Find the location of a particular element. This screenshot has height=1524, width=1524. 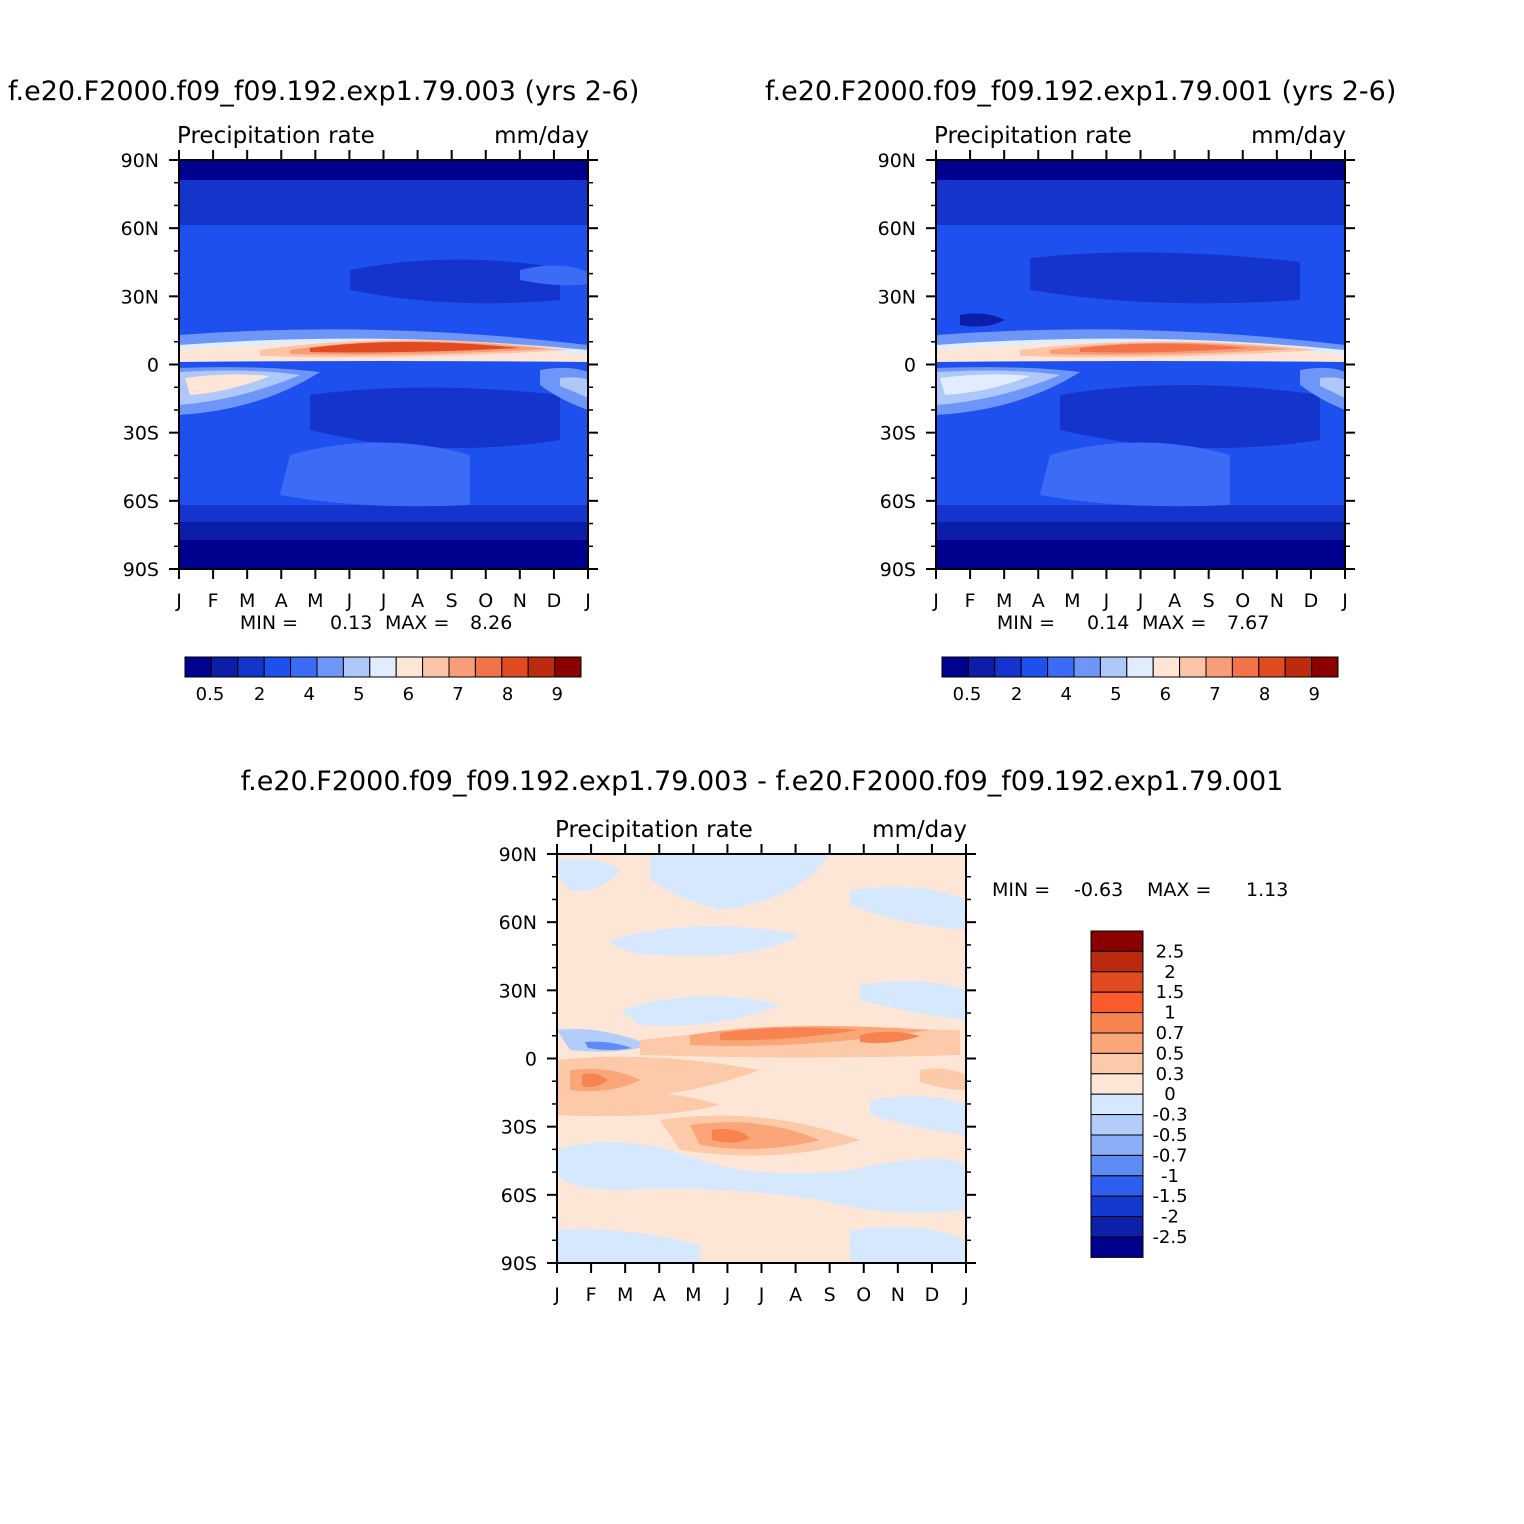

panel-1-min-value: 0.13 is located at coordinates (351, 623).